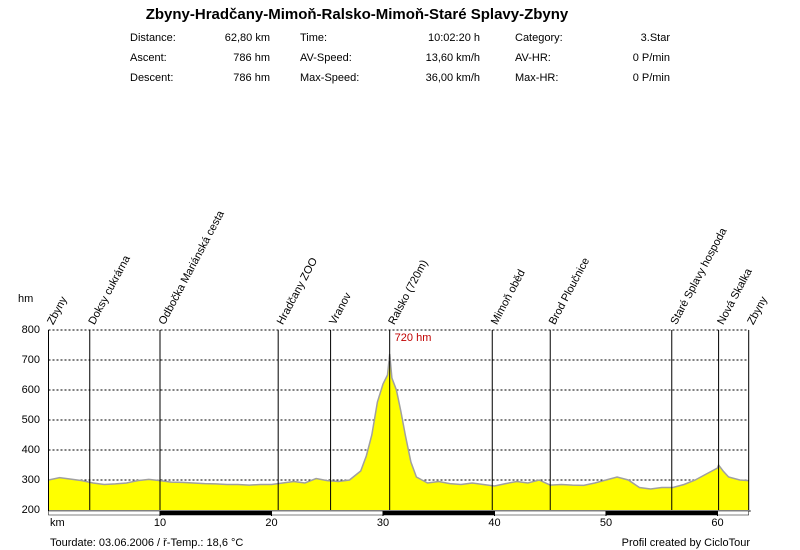 This screenshot has width=800, height=550. Describe the element at coordinates (151, 78) in the screenshot. I see `stat-label: Descent:` at that location.